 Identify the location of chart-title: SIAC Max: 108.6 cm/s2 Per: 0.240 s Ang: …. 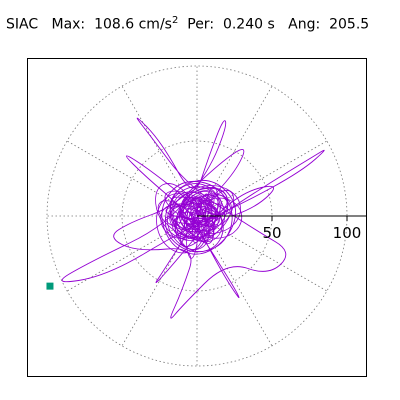
(187, 24).